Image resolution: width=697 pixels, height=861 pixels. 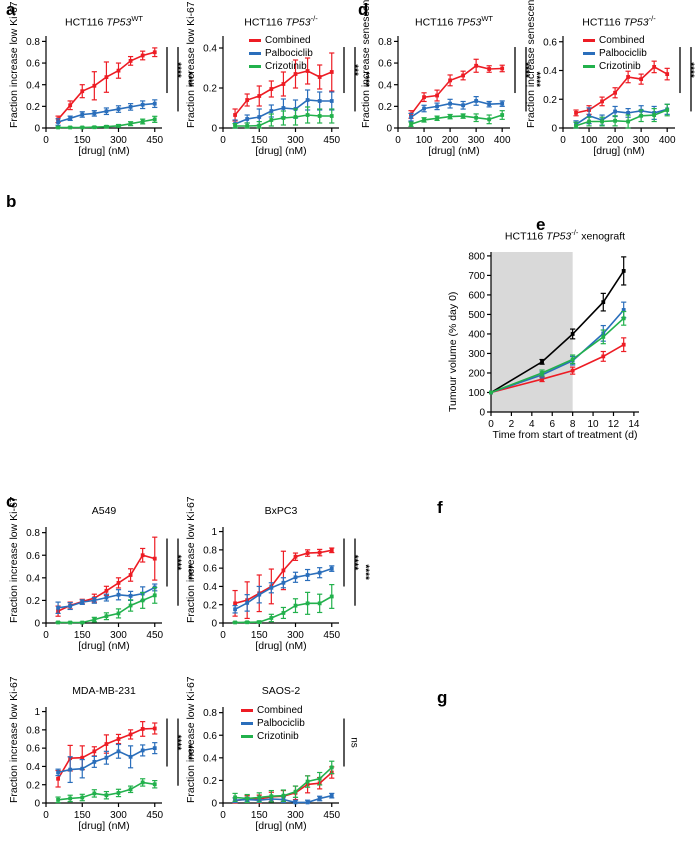 What do you see at coordinates (532, 424) in the screenshot?
I see `svg-text: 4` at bounding box center [532, 424].